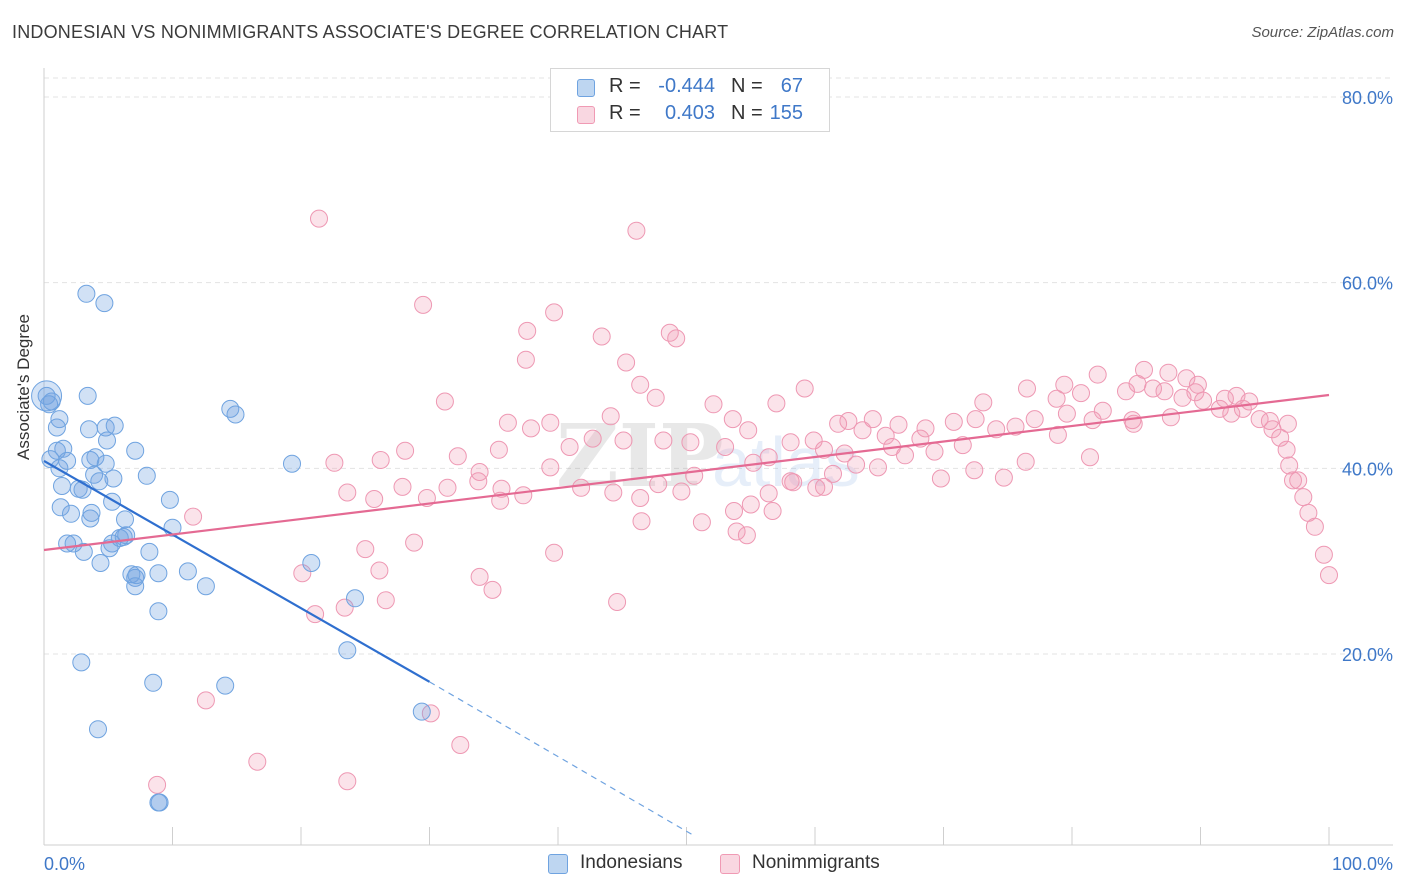 This screenshot has width=1406, height=892. What do you see at coordinates (689, 113) in the screenshot?
I see `legend-r-value: 0.403` at bounding box center [689, 113].